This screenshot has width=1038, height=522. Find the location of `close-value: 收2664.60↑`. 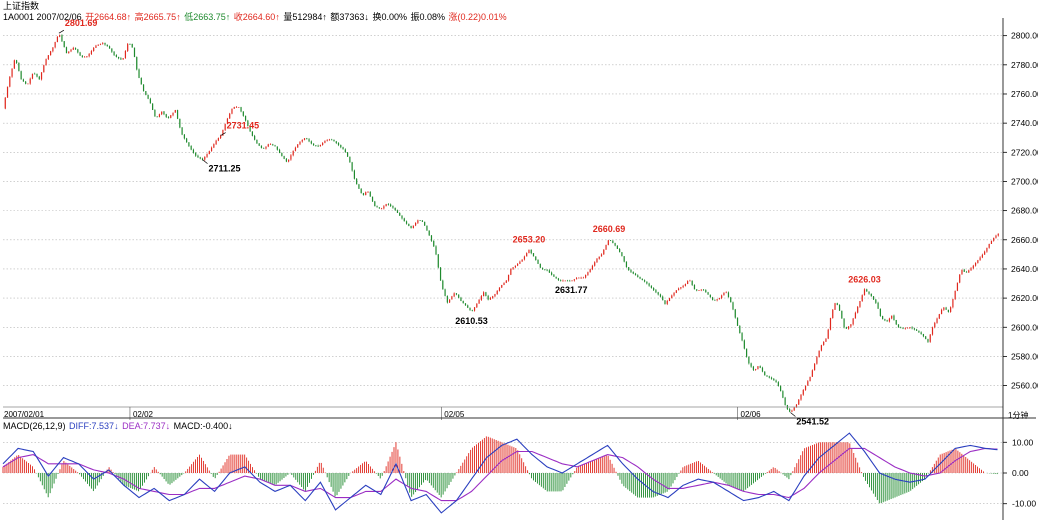

close-value: 收2664.60↑ is located at coordinates (256, 17).